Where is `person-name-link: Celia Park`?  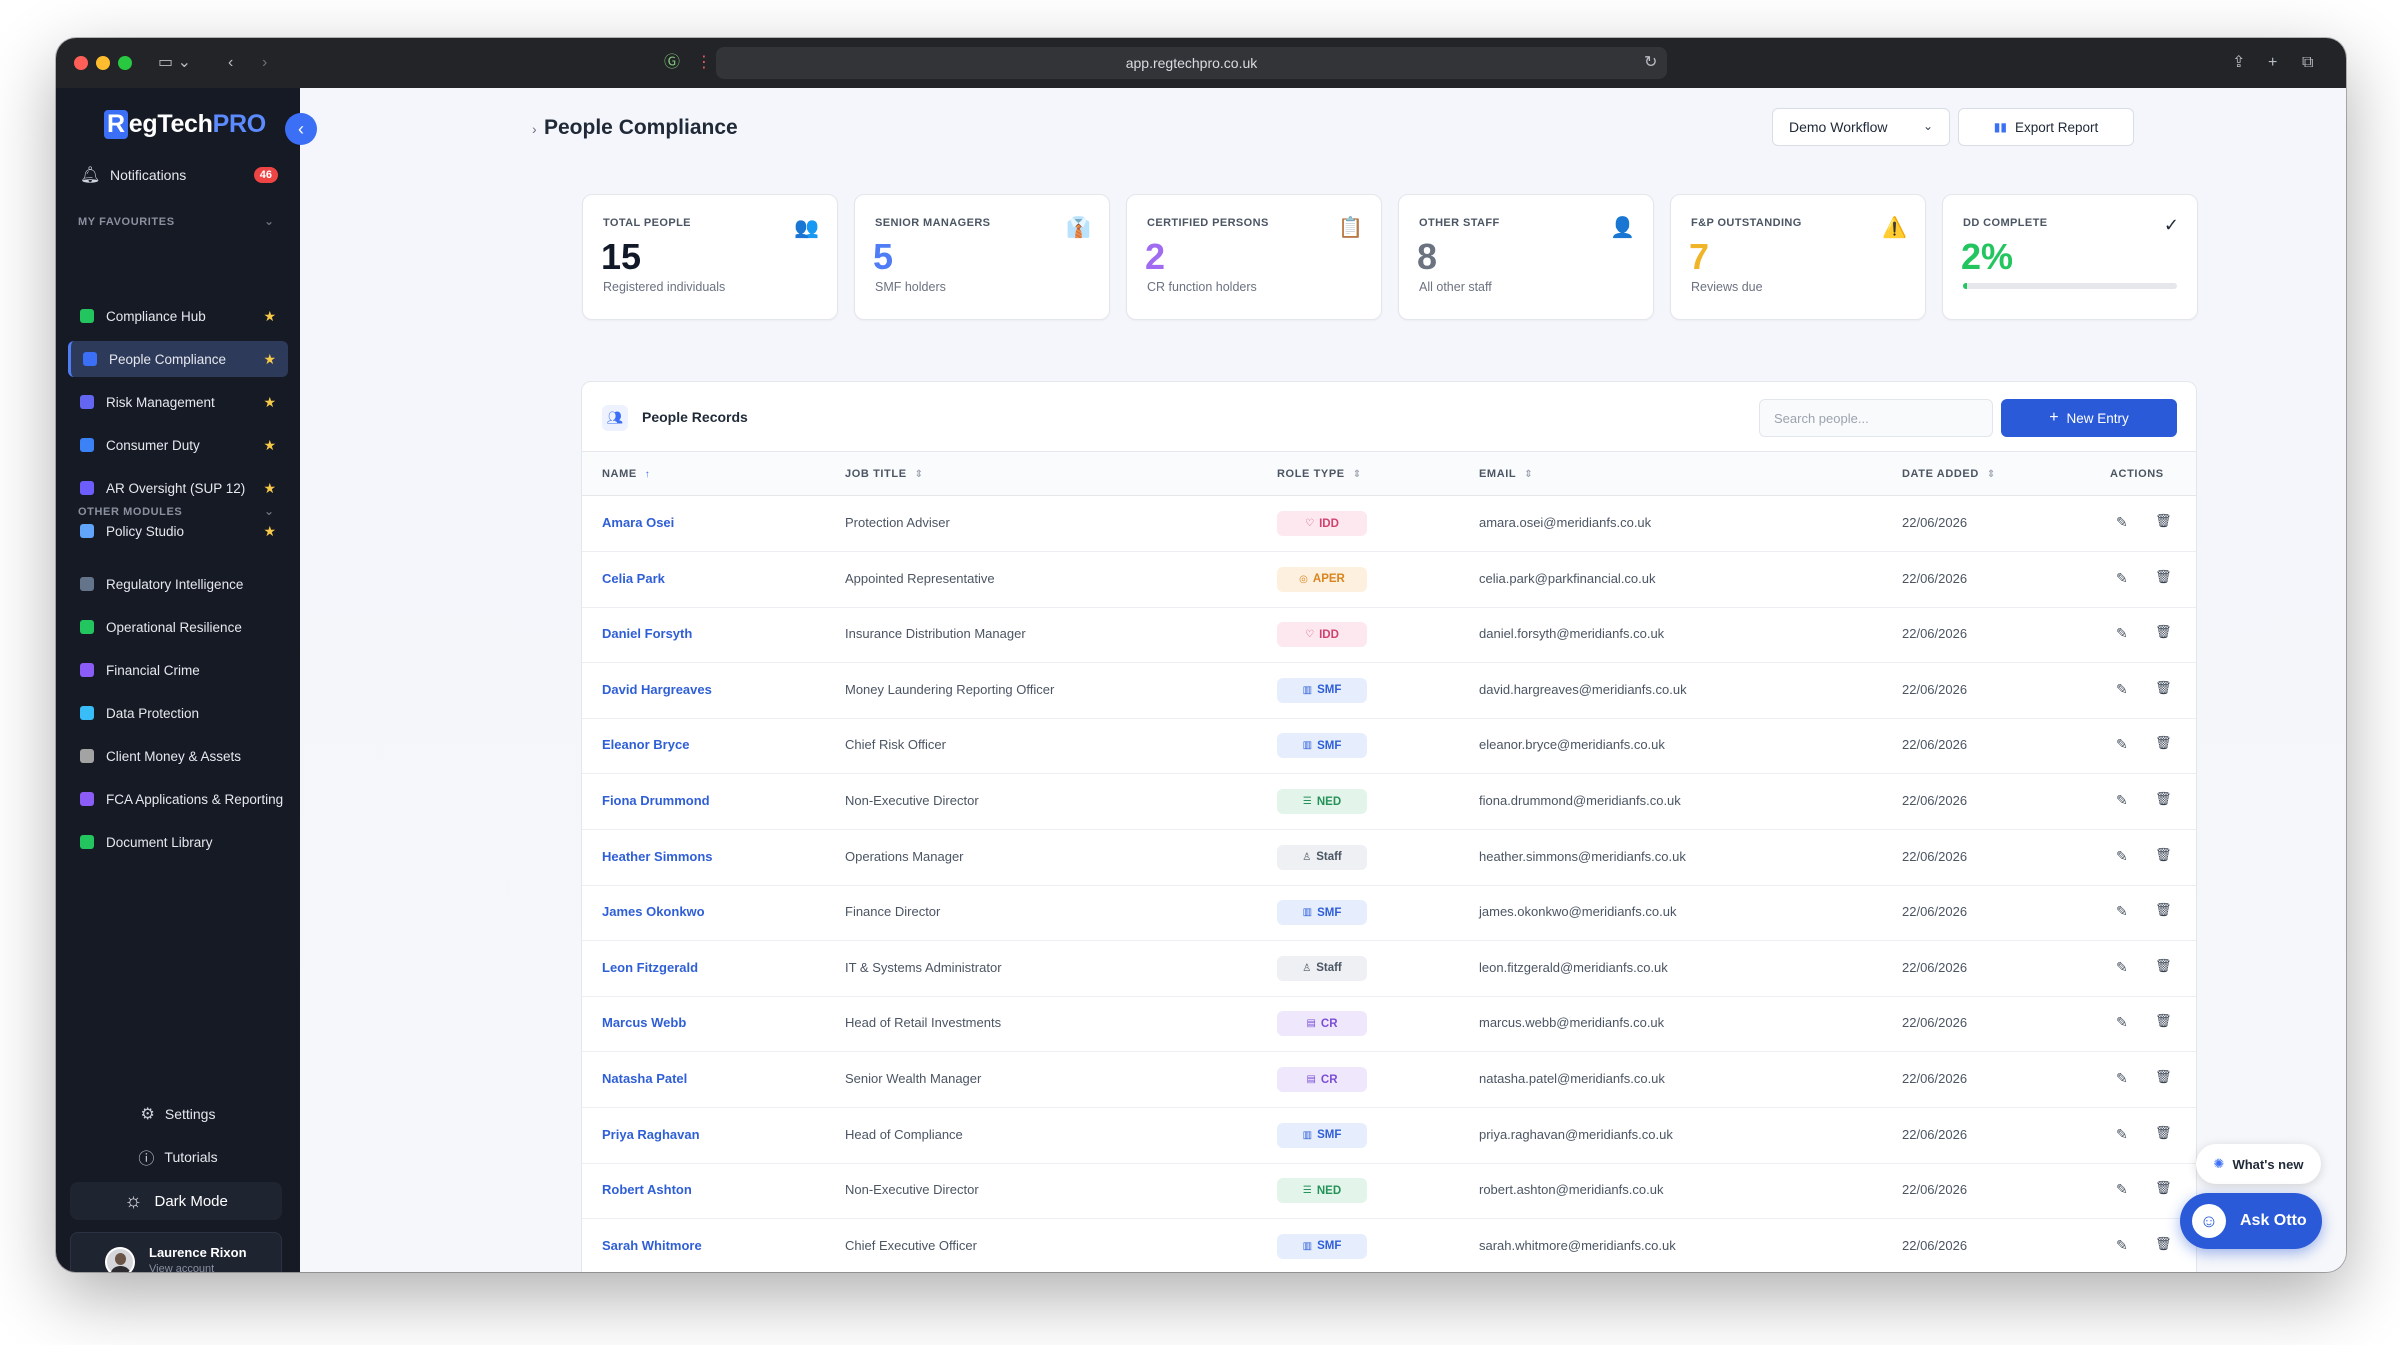
person-name-link: Celia Park is located at coordinates (633, 578).